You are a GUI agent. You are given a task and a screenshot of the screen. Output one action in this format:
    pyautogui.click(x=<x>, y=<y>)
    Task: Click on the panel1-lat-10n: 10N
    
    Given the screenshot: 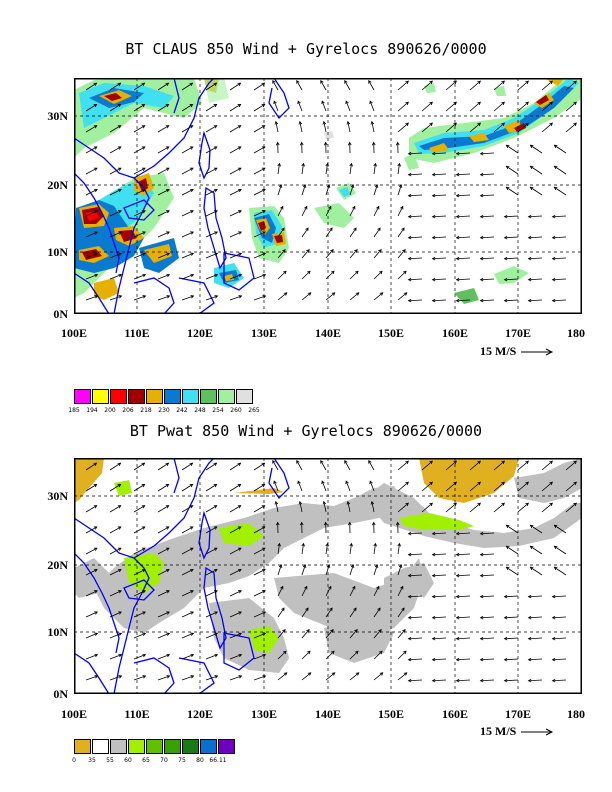 What is the action you would take?
    pyautogui.click(x=57, y=252)
    